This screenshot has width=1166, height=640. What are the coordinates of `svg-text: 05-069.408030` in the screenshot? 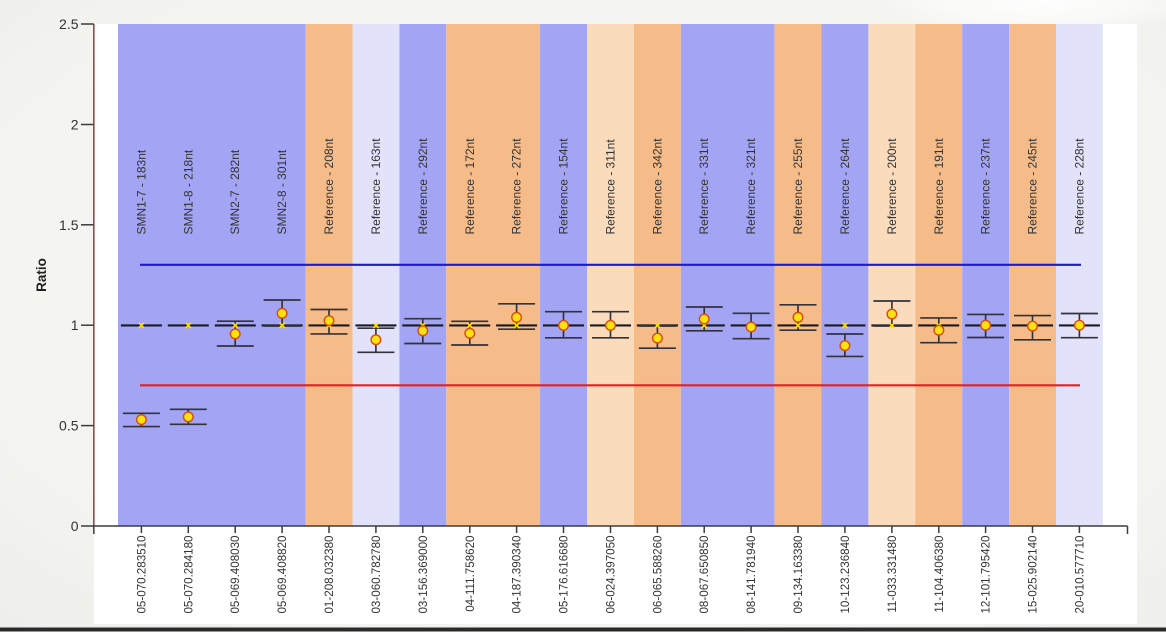 It's located at (235, 575).